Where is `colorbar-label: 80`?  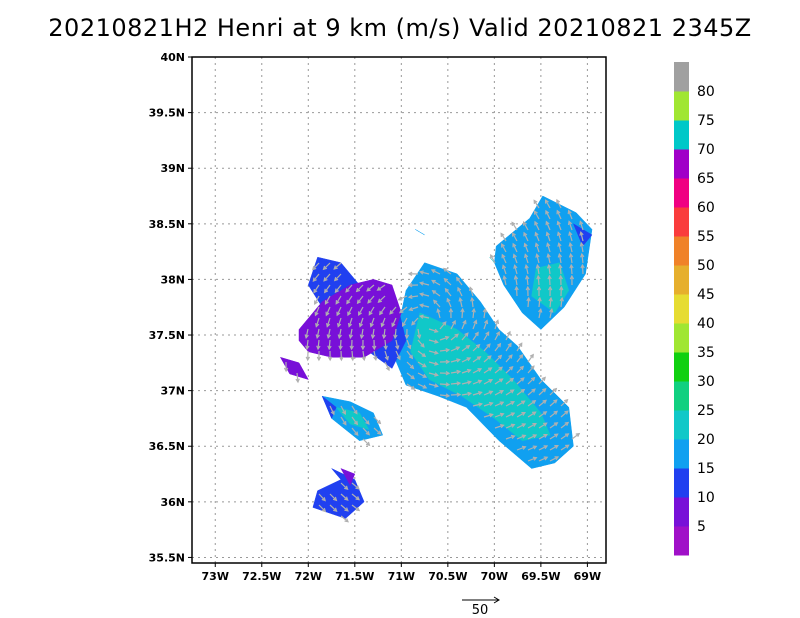 colorbar-label: 80 is located at coordinates (706, 92).